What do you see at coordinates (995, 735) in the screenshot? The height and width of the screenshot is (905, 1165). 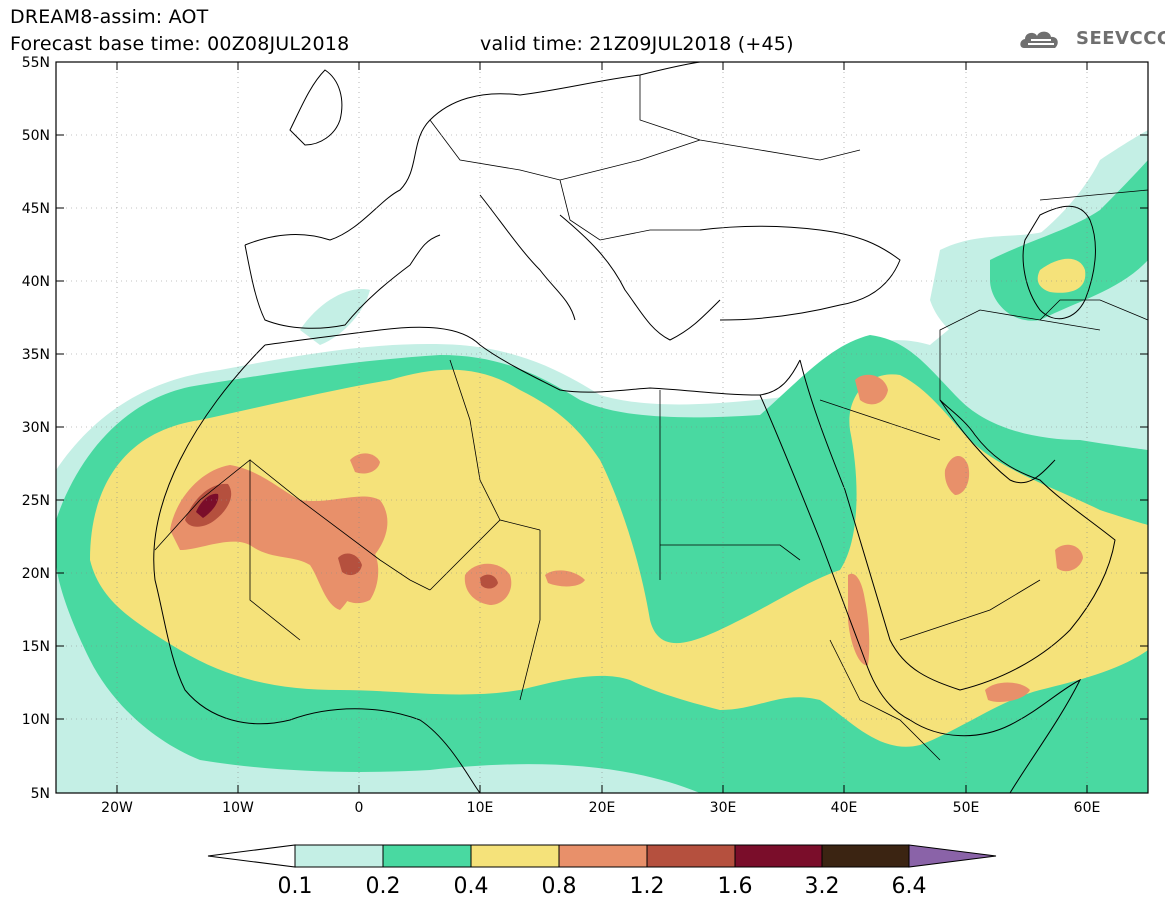 I see `coastline-horn-africa` at bounding box center [995, 735].